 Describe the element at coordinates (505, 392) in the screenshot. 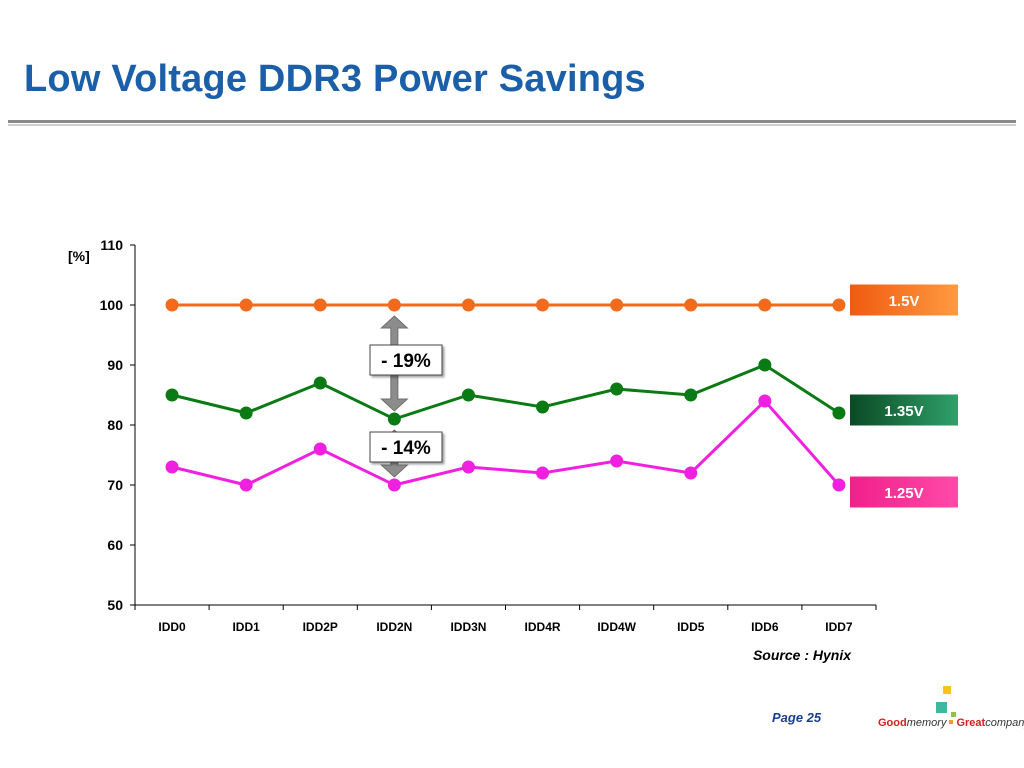

I see `series-line-1-35v` at that location.